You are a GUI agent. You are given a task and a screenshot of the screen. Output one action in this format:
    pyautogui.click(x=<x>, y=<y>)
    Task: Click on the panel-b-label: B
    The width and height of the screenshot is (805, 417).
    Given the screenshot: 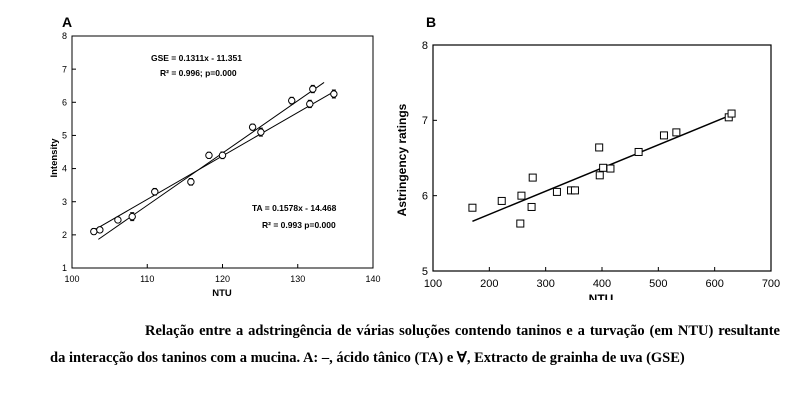 What is the action you would take?
    pyautogui.click(x=431, y=22)
    